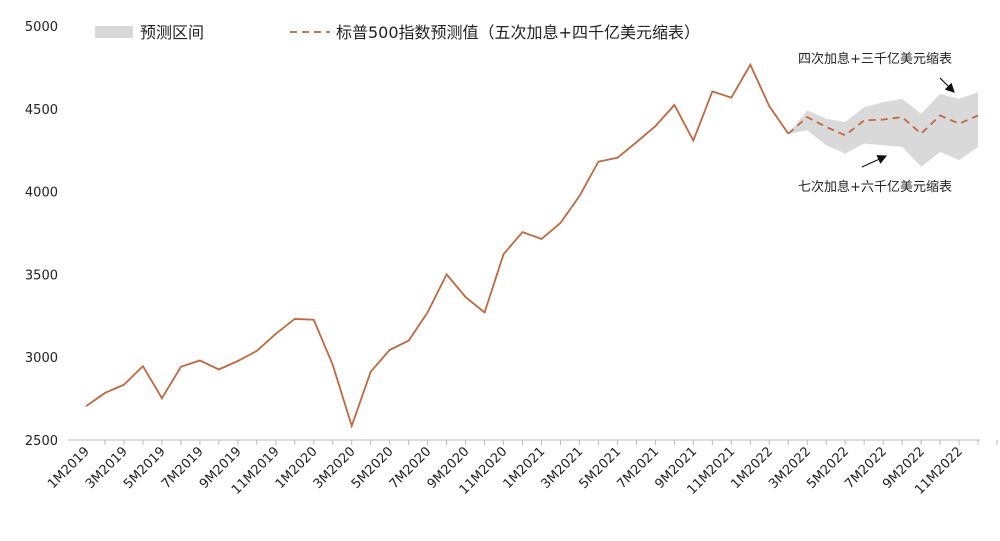 The image size is (1000, 541). What do you see at coordinates (41, 358) in the screenshot?
I see `y-tick-label: 3000` at bounding box center [41, 358].